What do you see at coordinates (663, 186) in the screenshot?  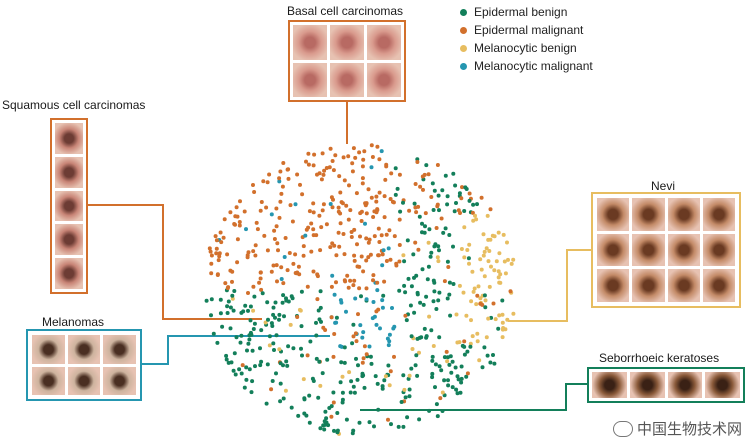 I see `label-nevi: Nevi` at bounding box center [663, 186].